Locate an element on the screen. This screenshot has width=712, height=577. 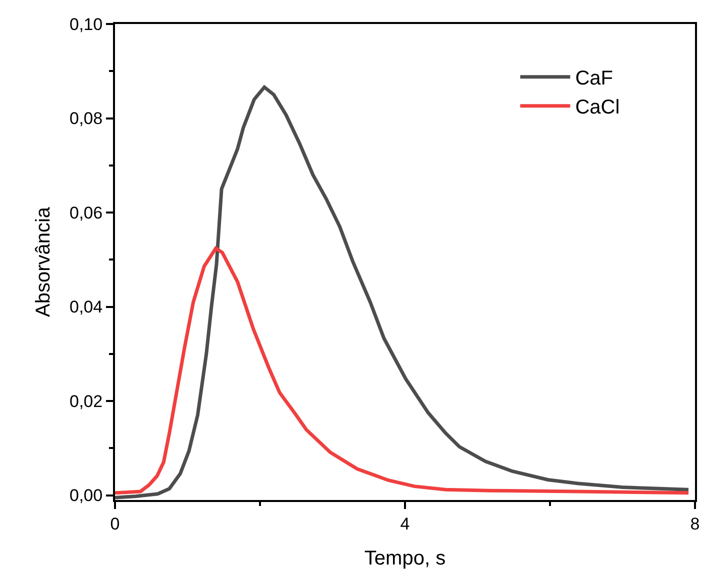
y-tick-label: 0,00 is located at coordinates (86, 496).